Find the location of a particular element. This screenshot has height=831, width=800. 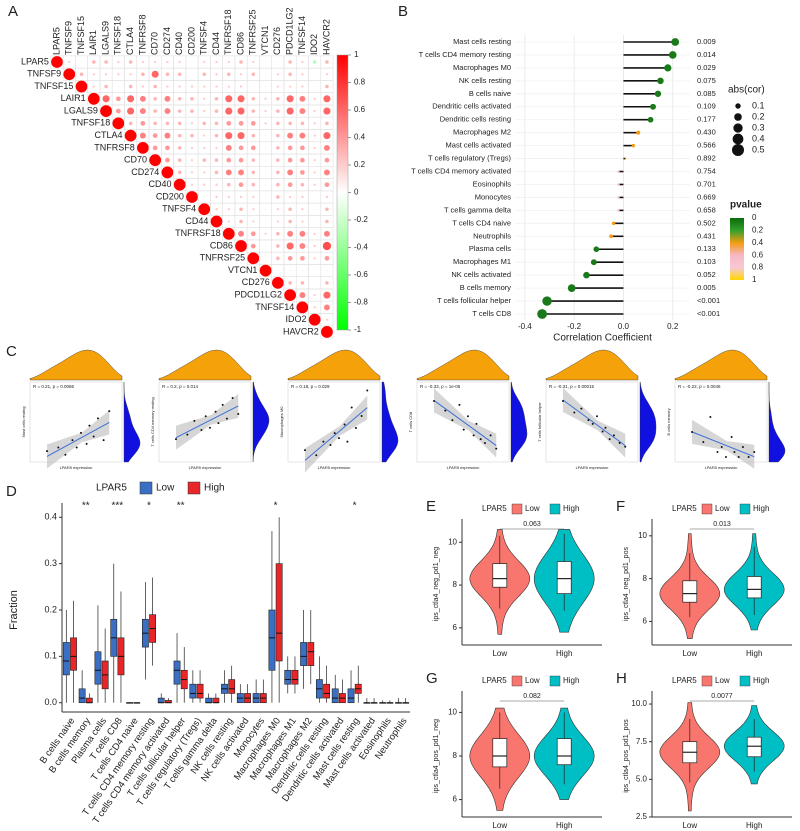

colorbar-tick-label: -0.2 is located at coordinates (361, 219).